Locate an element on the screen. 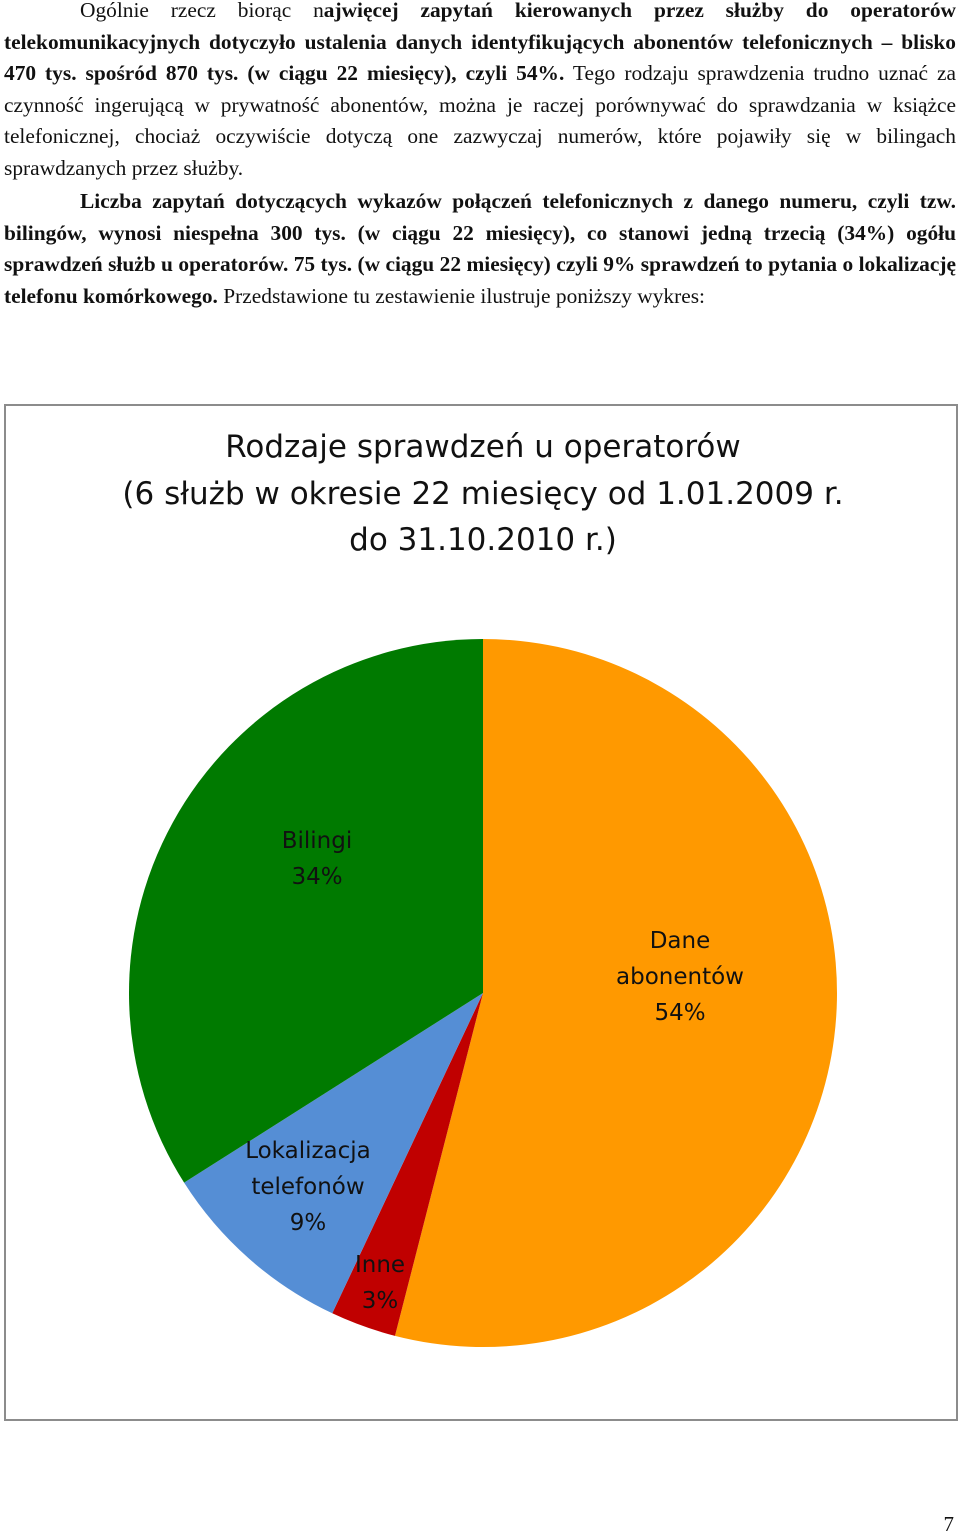 This screenshot has width=960, height=1537. paragraph-1-segment-1: Ogólnie rzecz biorąc n is located at coordinates (202, 11).